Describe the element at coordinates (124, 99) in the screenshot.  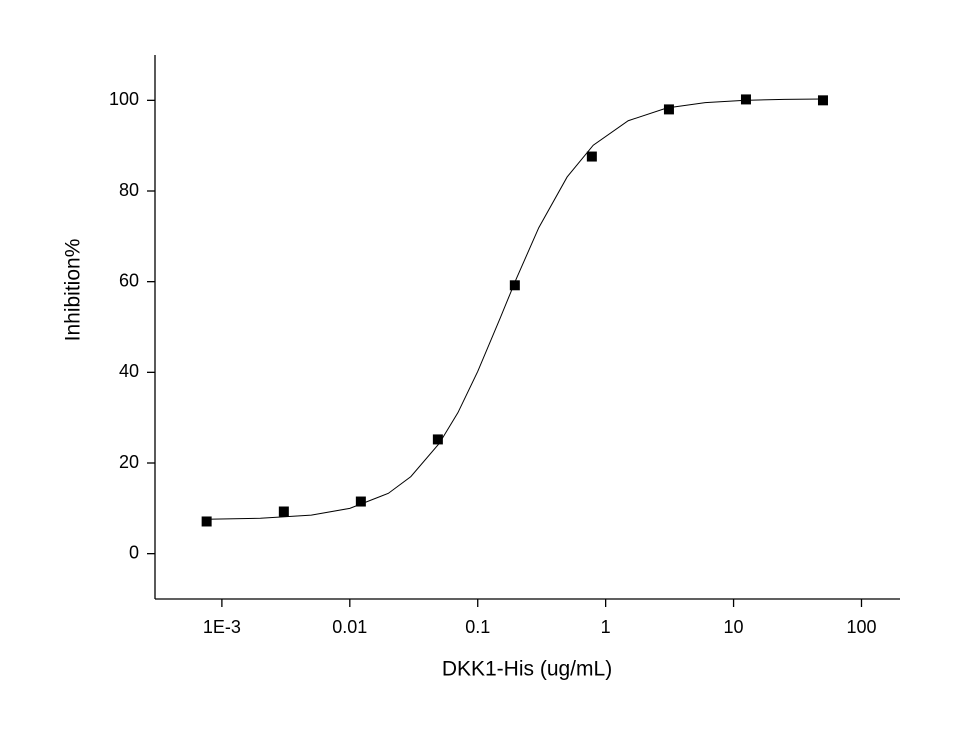
I see `y-tick-label: 100` at that location.